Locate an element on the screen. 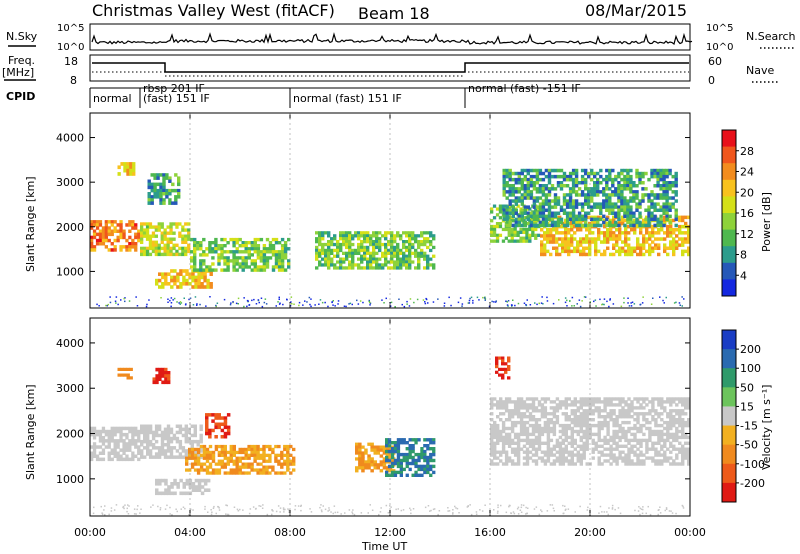  colorbar-tick: 4 is located at coordinates (743, 275).